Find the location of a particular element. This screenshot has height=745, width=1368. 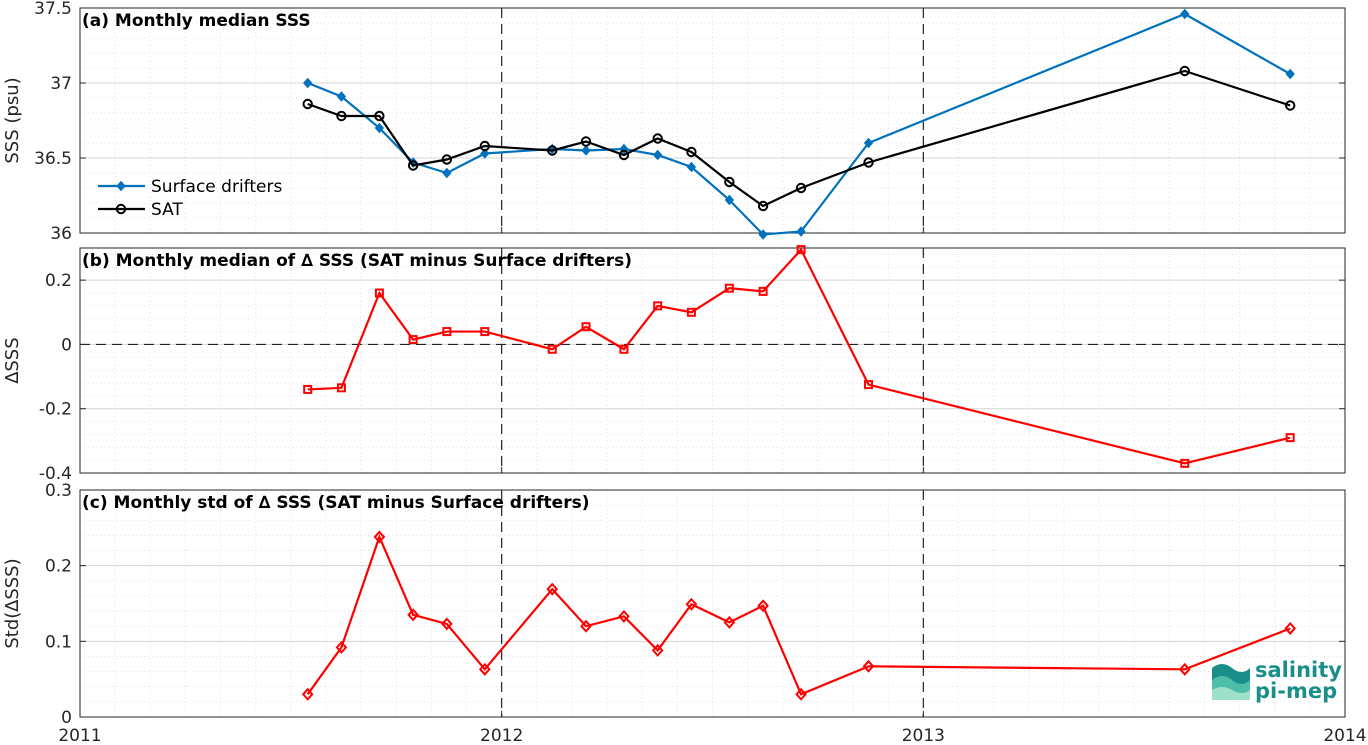

ytick-label: 36.5 is located at coordinates (53, 159).